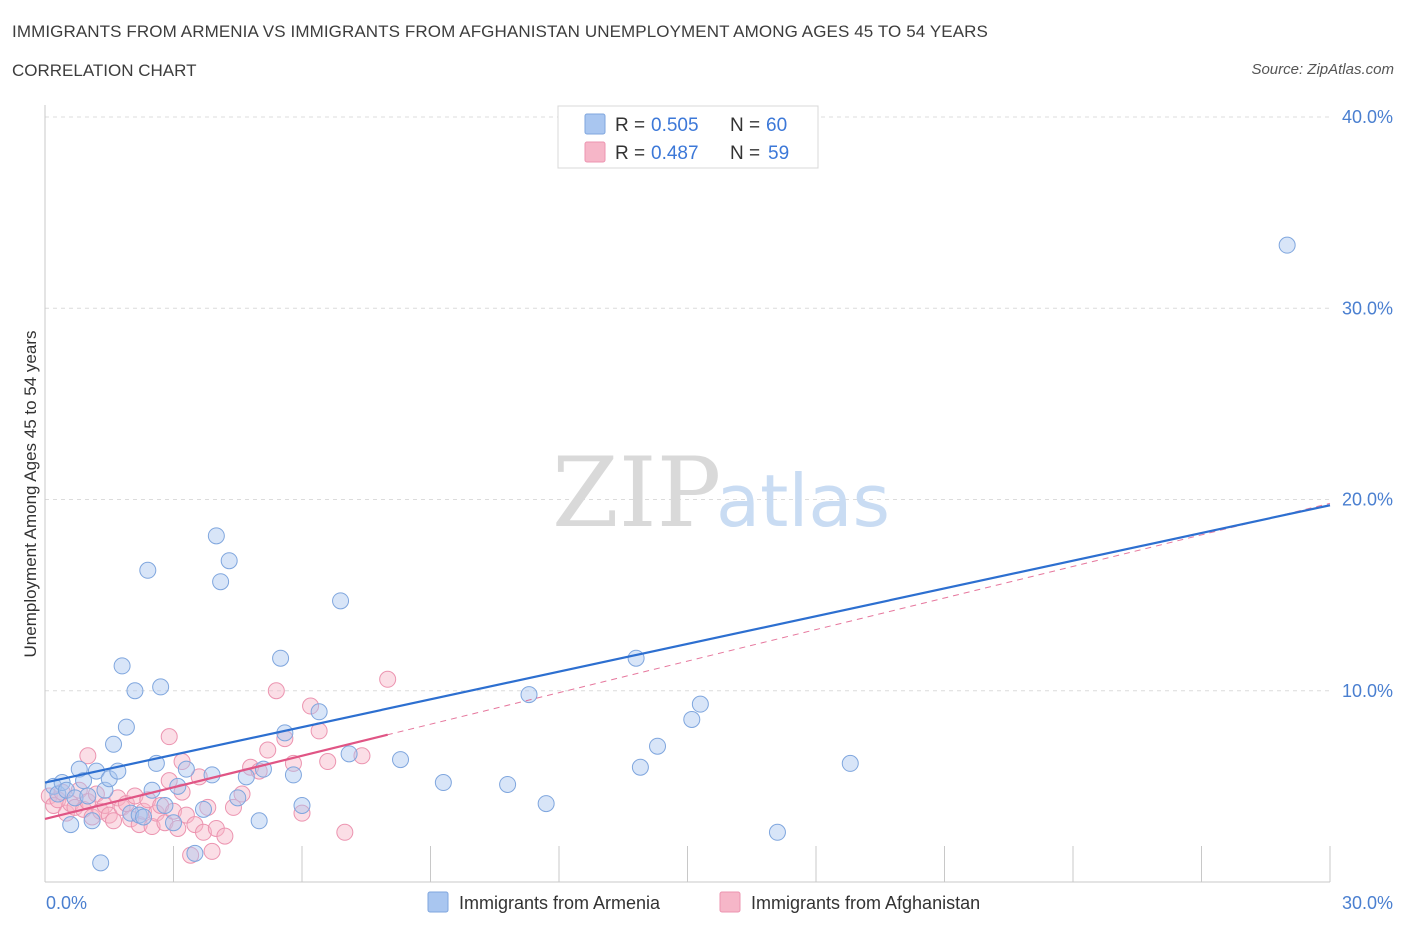 This screenshot has width=1406, height=930. I want to click on y-tick-label-0: 10.0%, so click(1367, 691).